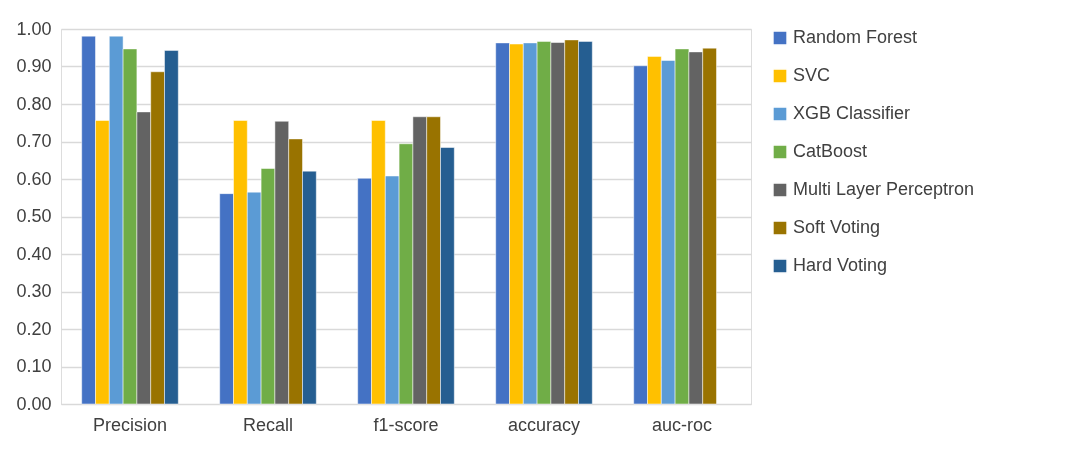  What do you see at coordinates (34, 28) in the screenshot?
I see `y-tick-label: 1.00` at bounding box center [34, 28].